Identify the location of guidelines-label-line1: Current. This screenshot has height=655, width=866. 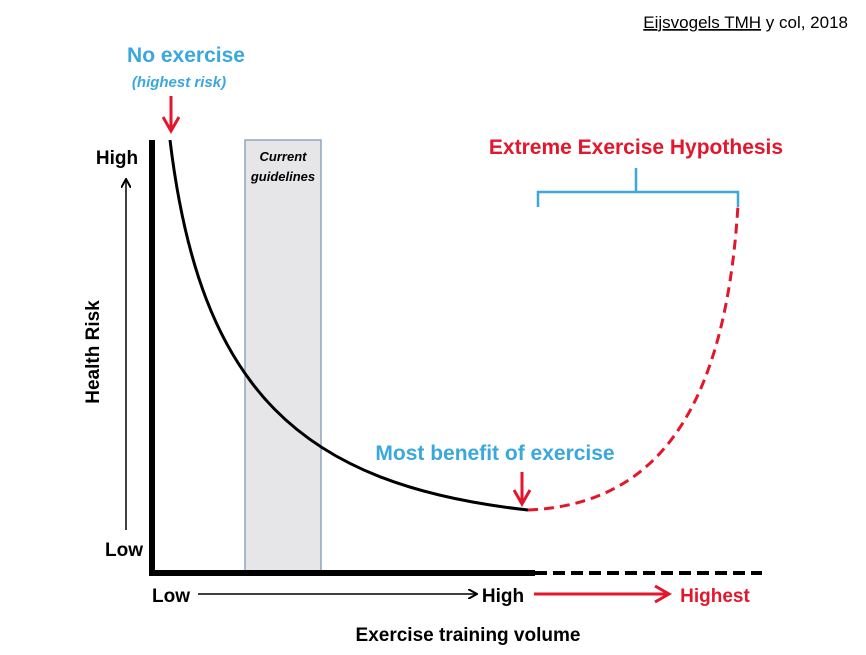
(284, 156).